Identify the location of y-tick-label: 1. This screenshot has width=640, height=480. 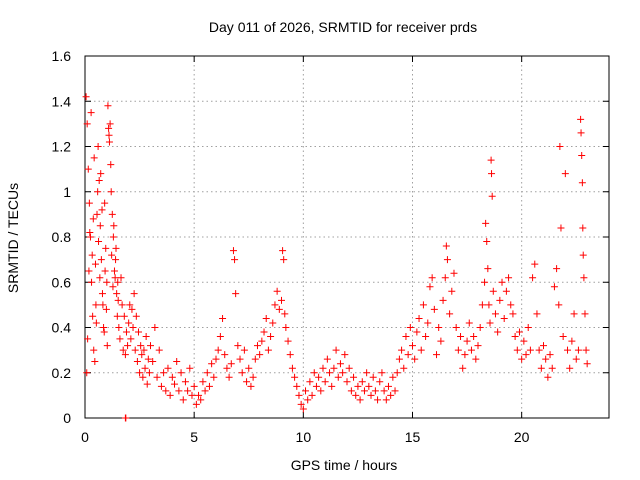
(67, 192).